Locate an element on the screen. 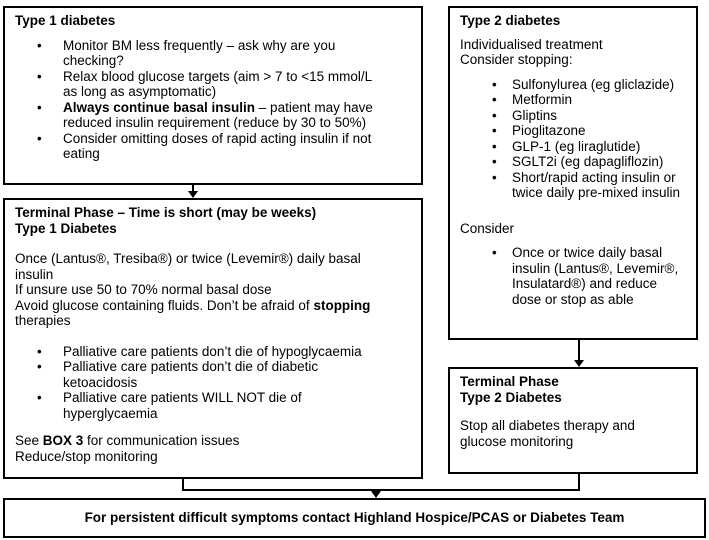 This screenshot has width=709, height=540. terminal-phase-type2-title: Terminal Phase Type 2 Diabetes is located at coordinates (511, 389).